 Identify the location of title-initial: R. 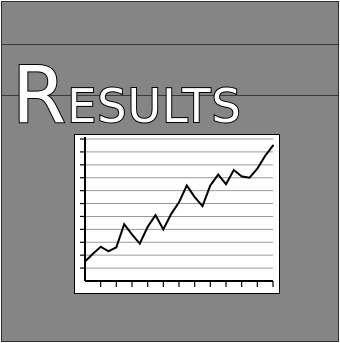
(39, 96).